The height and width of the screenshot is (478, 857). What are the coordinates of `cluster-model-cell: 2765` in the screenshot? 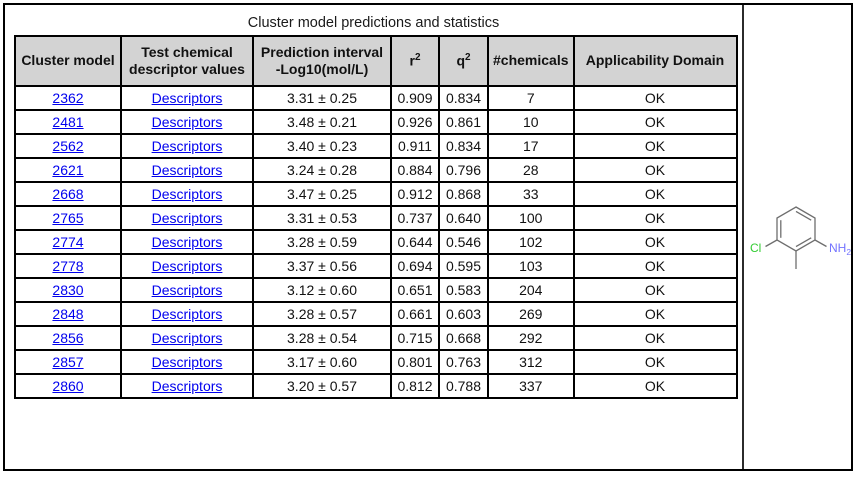 It's located at (68, 218).